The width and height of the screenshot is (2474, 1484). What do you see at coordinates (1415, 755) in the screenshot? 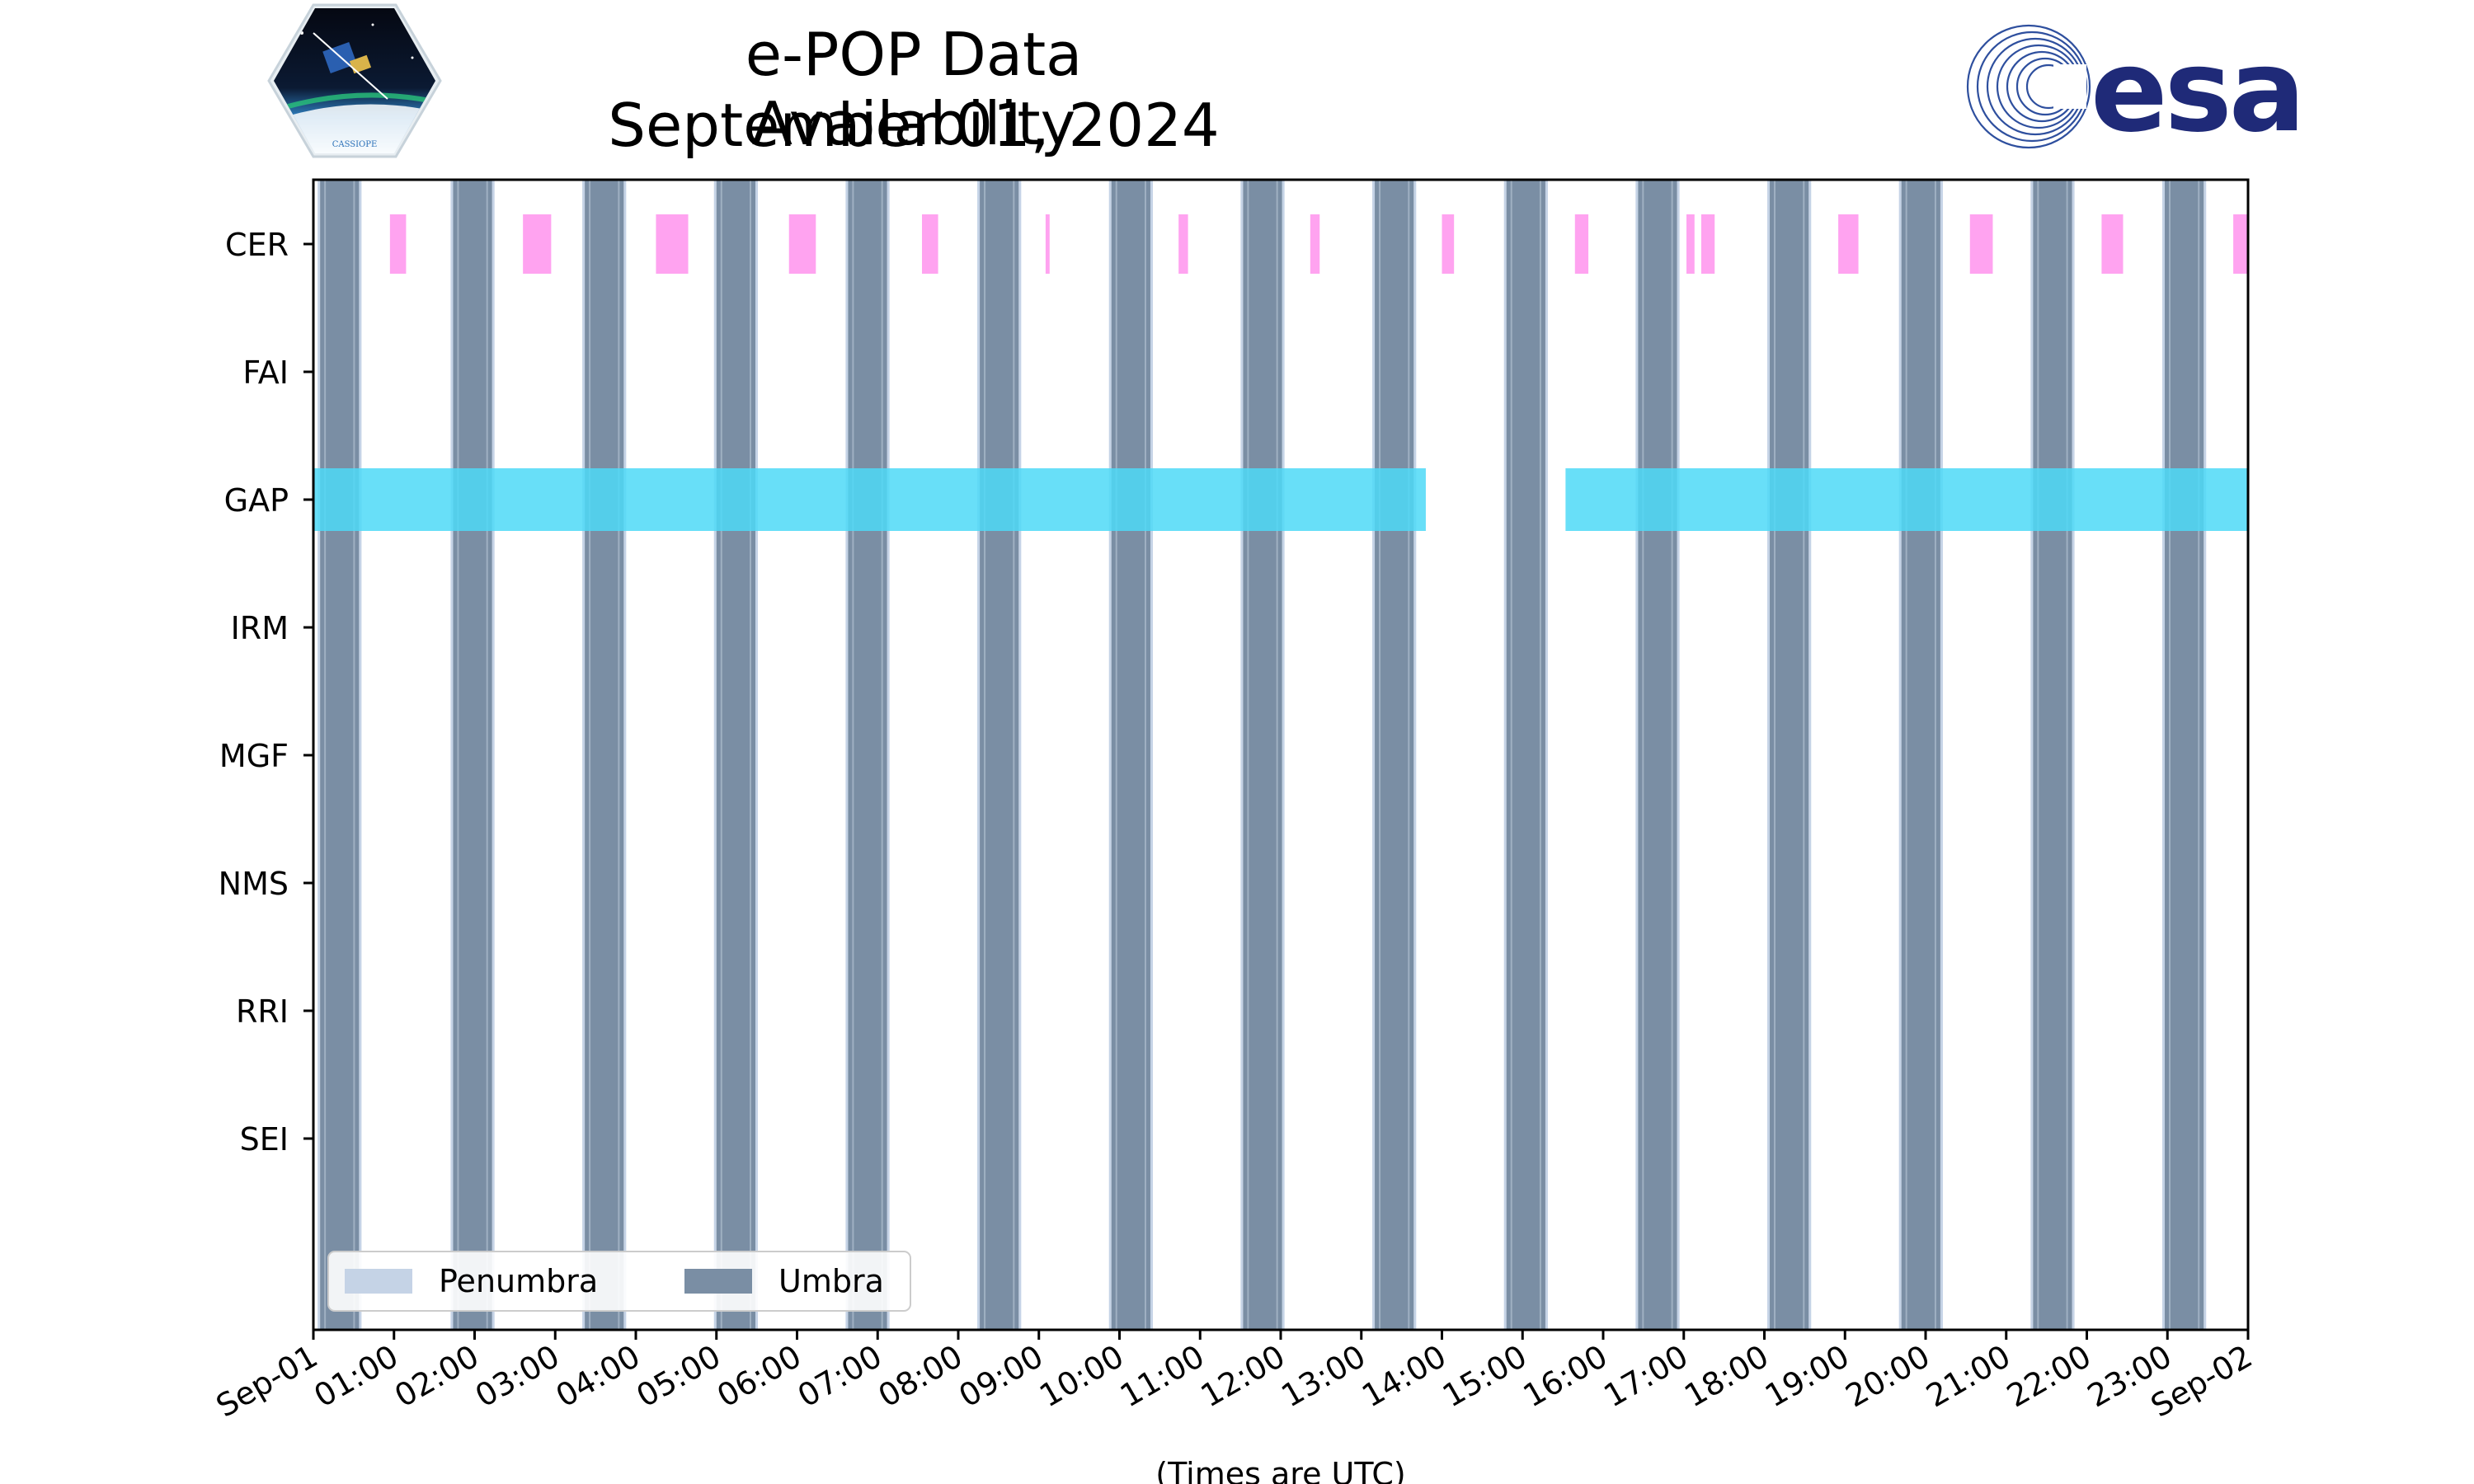
I see `penumbra-band-8-end` at bounding box center [1415, 755].